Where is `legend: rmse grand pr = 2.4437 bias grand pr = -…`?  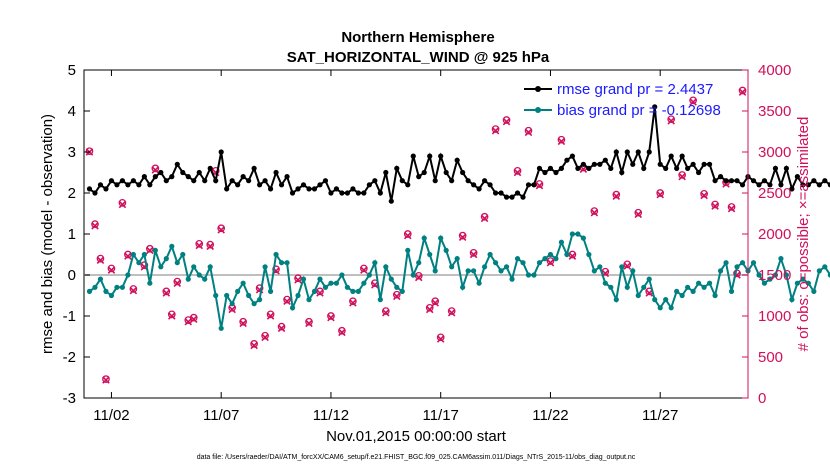 legend: rmse grand pr = 2.4437 bias grand pr = -… is located at coordinates (622, 100).